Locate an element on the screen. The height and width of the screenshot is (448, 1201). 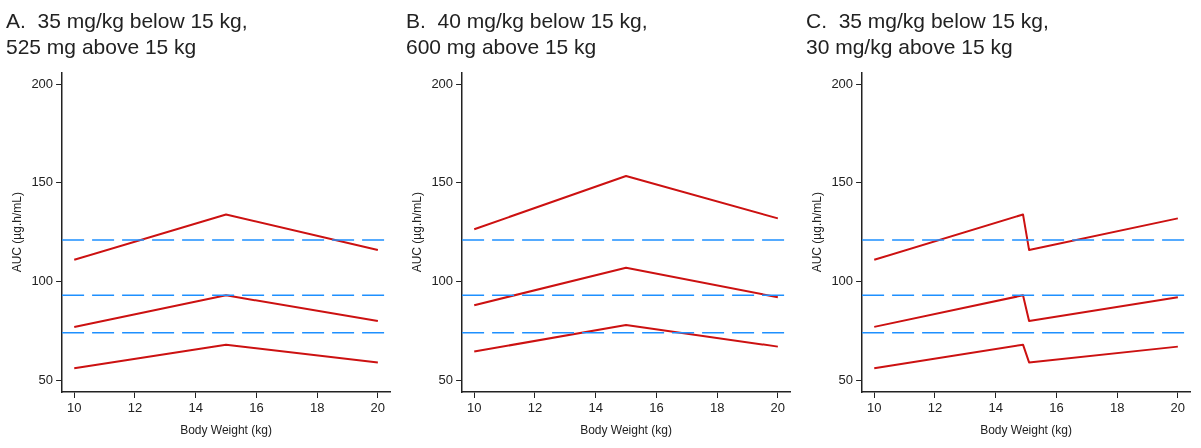
chart-title: B. 40 mg/kg below 15 kg, 600 mg above 15 kg is located at coordinates (527, 33).